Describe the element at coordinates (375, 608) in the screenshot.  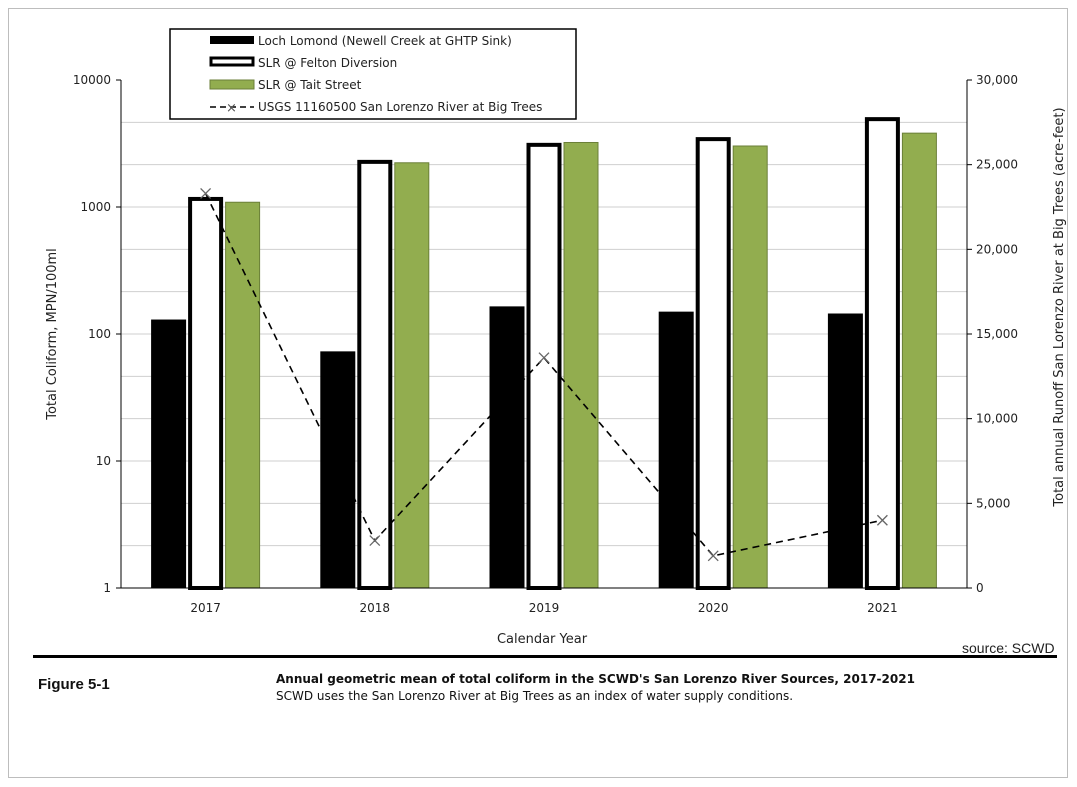
I see `x-tick-label: 2018` at that location.